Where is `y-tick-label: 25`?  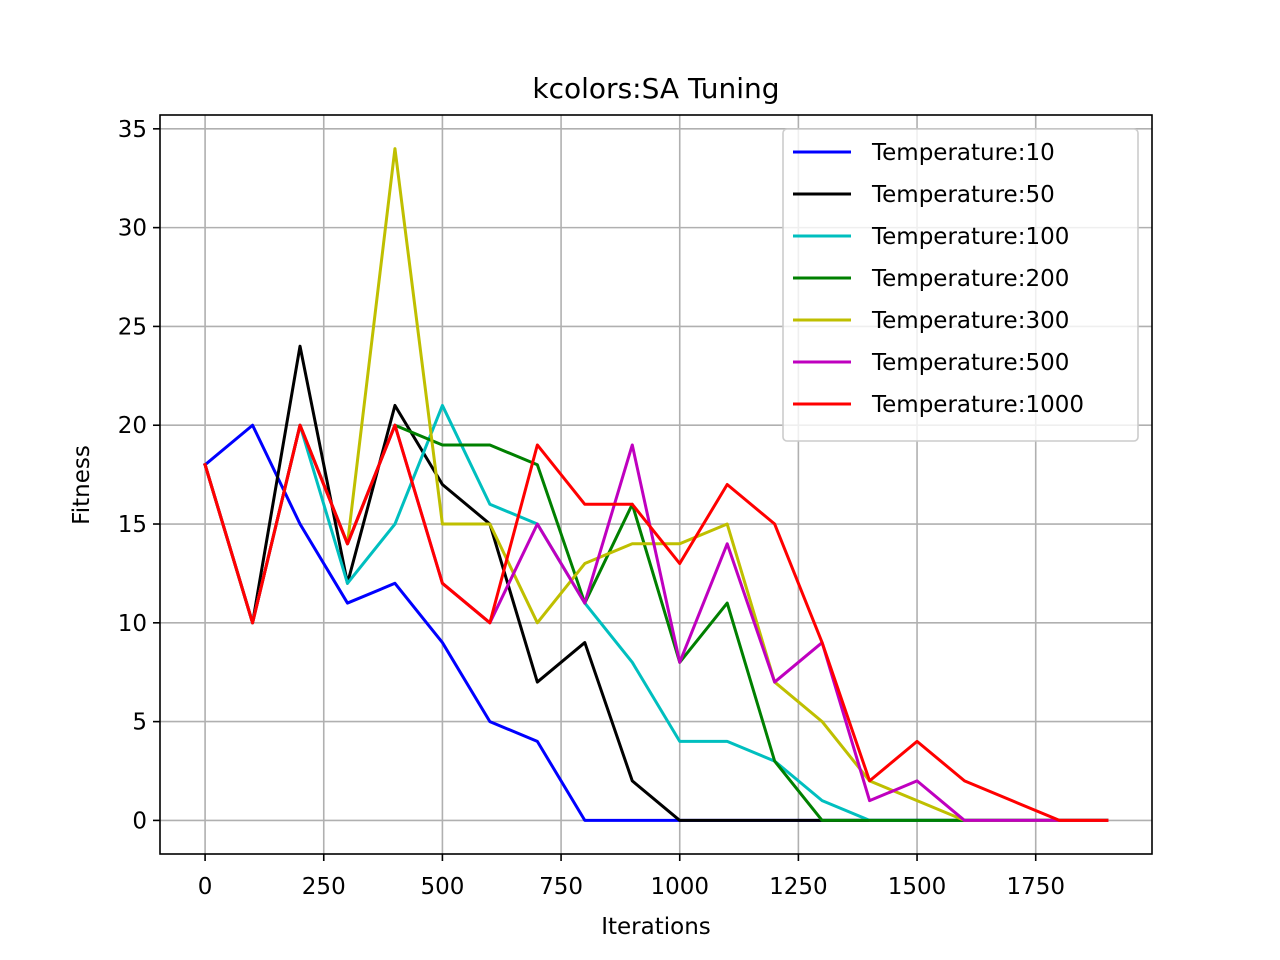
y-tick-label: 25 is located at coordinates (132, 327).